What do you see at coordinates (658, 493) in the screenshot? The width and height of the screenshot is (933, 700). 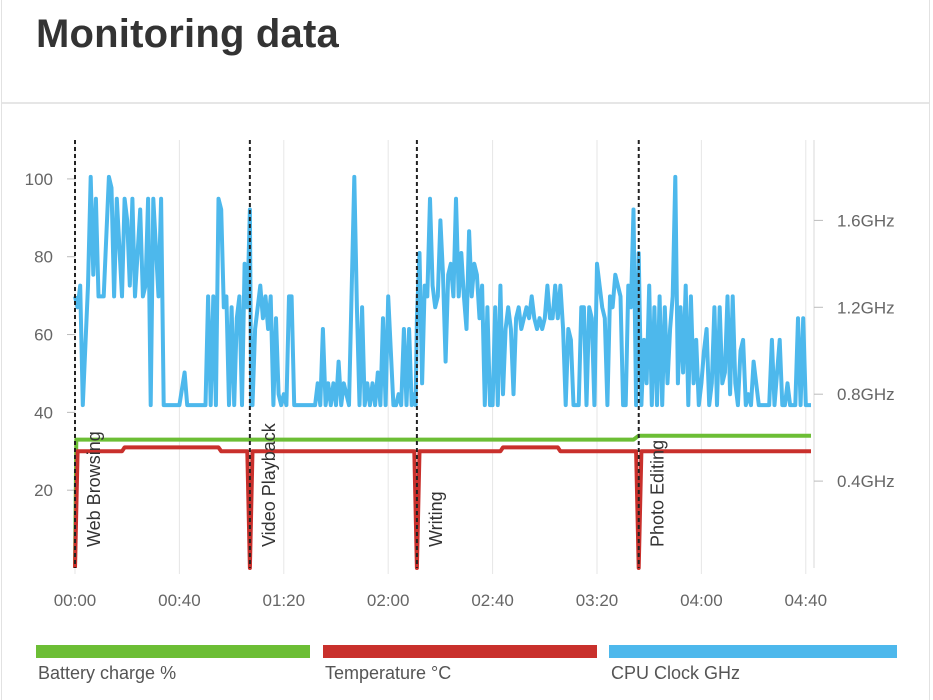 I see `phase-label: Photo Editing` at bounding box center [658, 493].